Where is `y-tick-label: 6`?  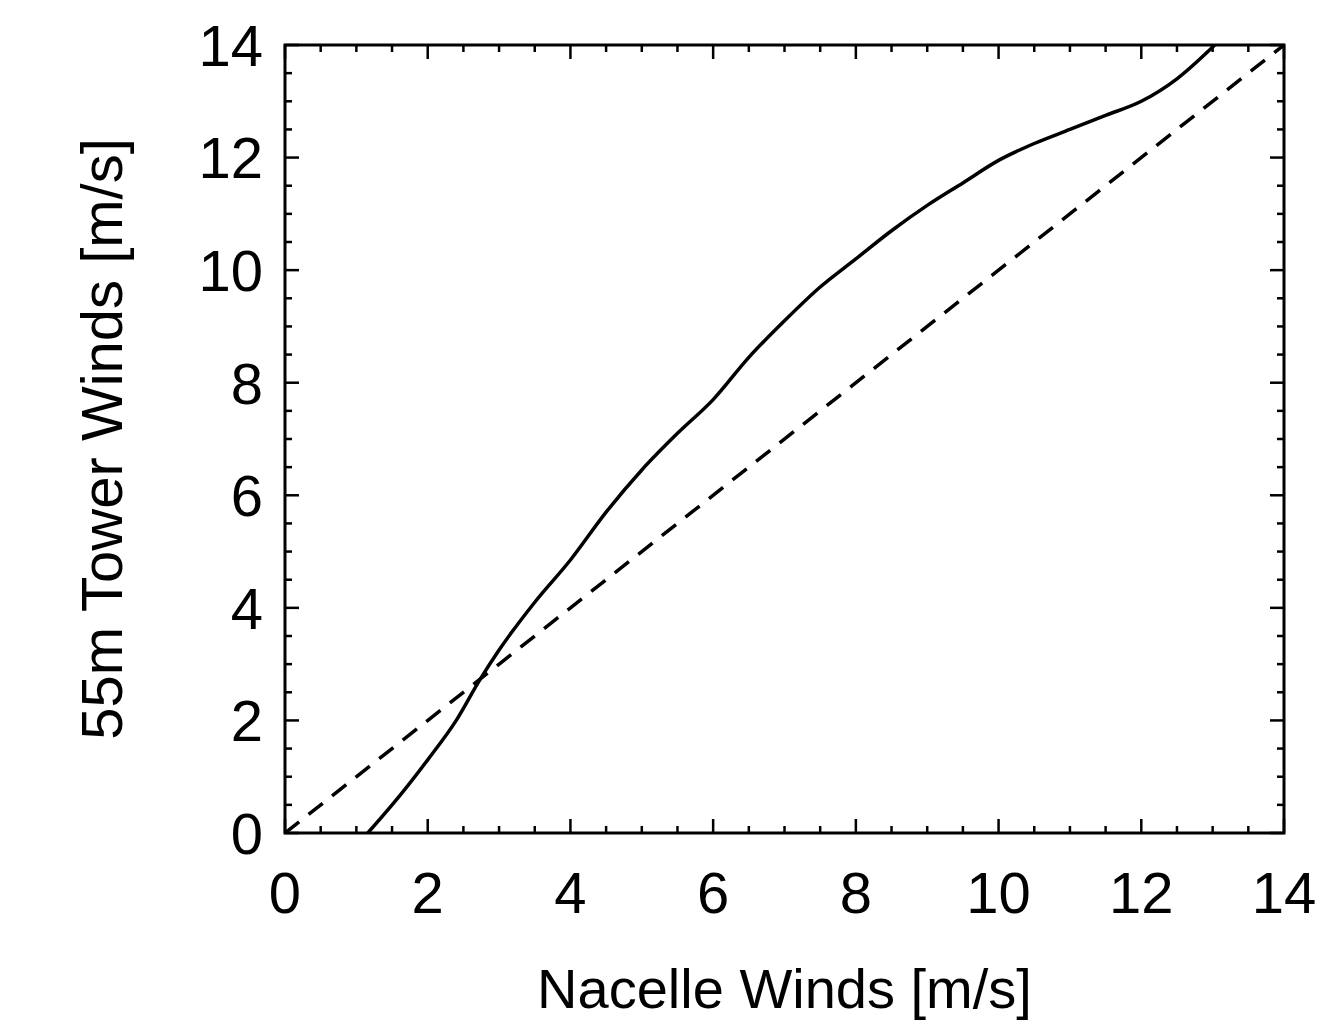 y-tick-label: 6 is located at coordinates (246, 496).